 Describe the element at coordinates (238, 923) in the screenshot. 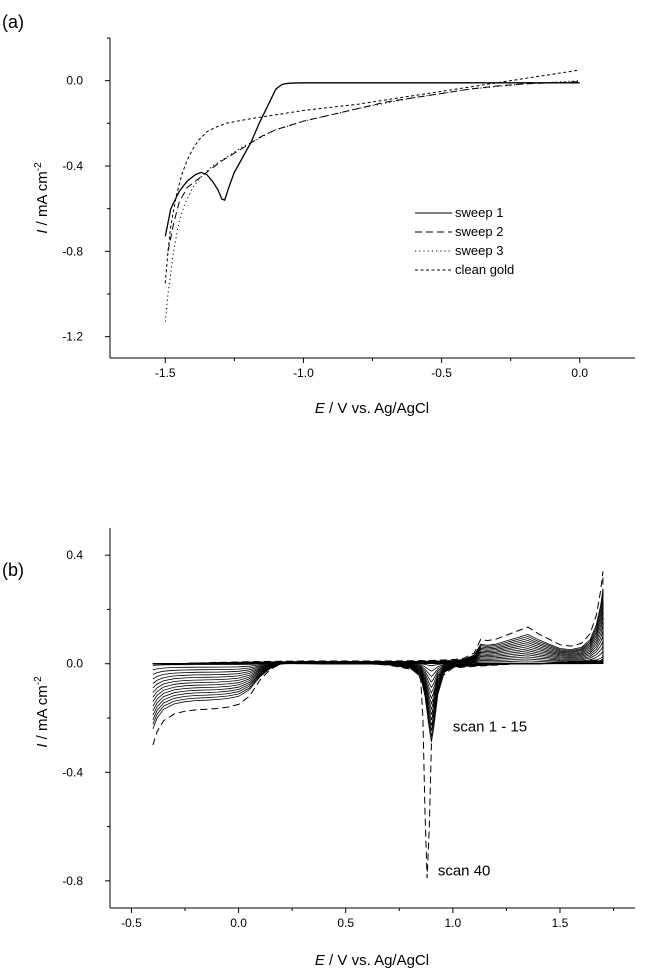

I see `x-tick-label-b: 0.0` at that location.